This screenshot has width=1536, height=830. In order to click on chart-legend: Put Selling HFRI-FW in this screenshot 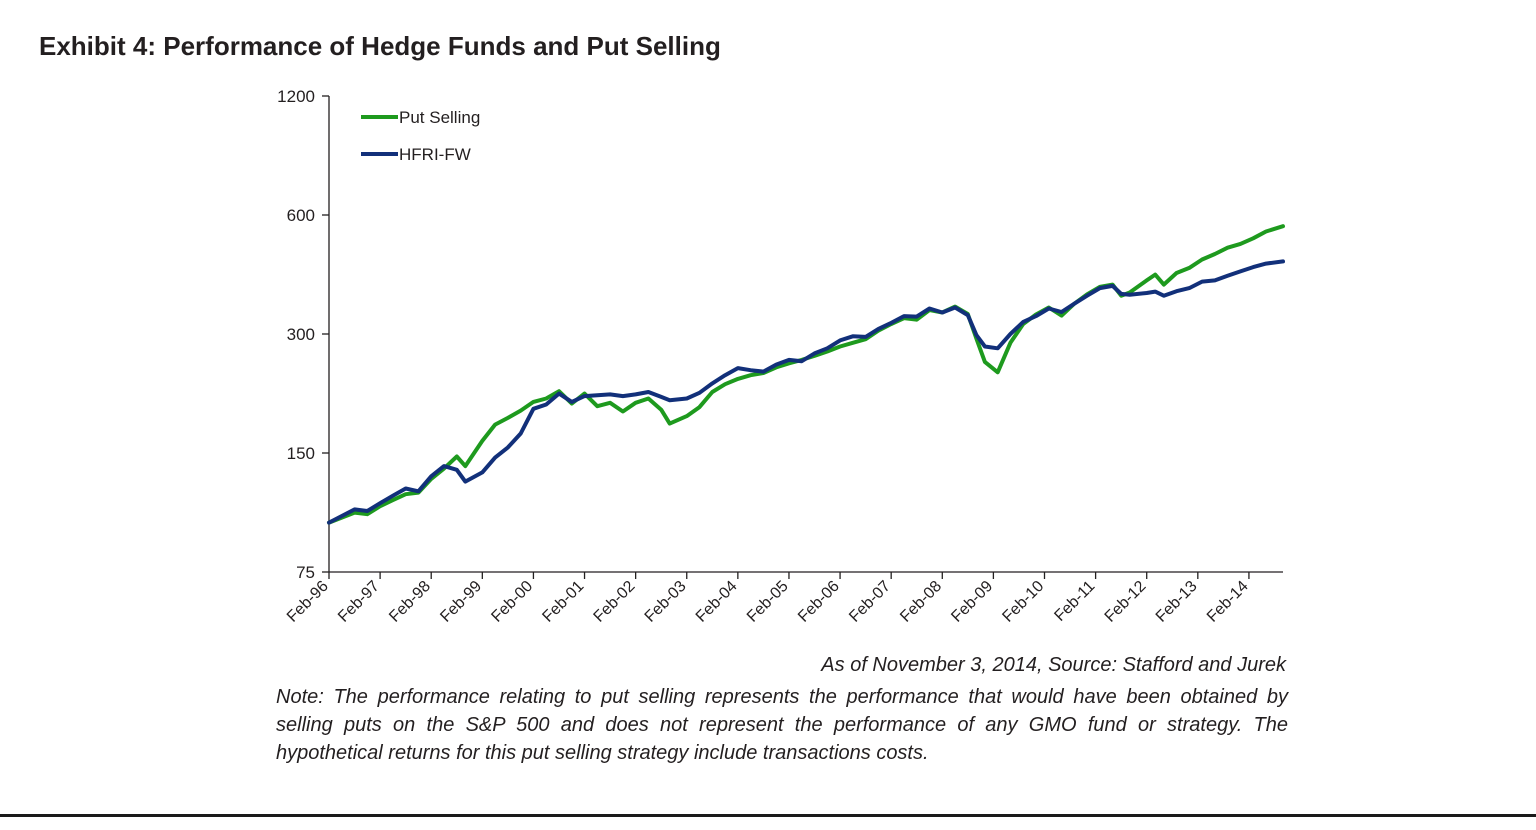, I will do `click(420, 136)`.